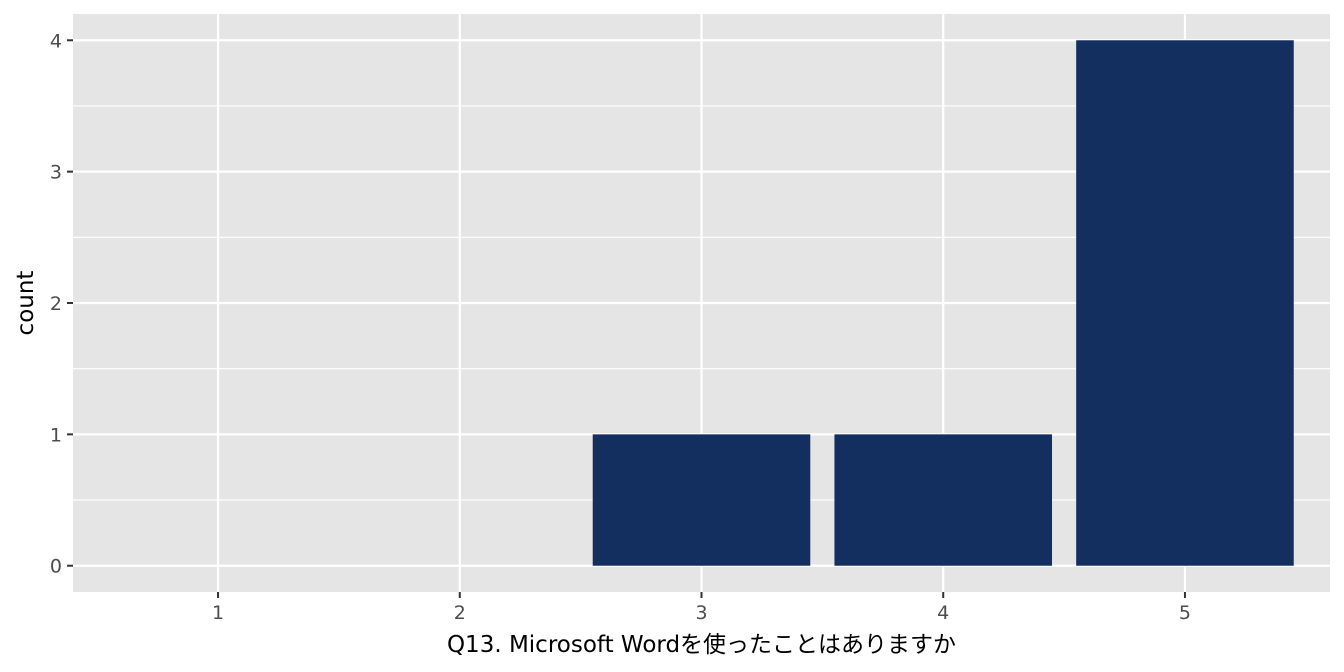 This screenshot has width=1344, height=672. What do you see at coordinates (701, 613) in the screenshot?
I see `x-tick-label: 3` at bounding box center [701, 613].